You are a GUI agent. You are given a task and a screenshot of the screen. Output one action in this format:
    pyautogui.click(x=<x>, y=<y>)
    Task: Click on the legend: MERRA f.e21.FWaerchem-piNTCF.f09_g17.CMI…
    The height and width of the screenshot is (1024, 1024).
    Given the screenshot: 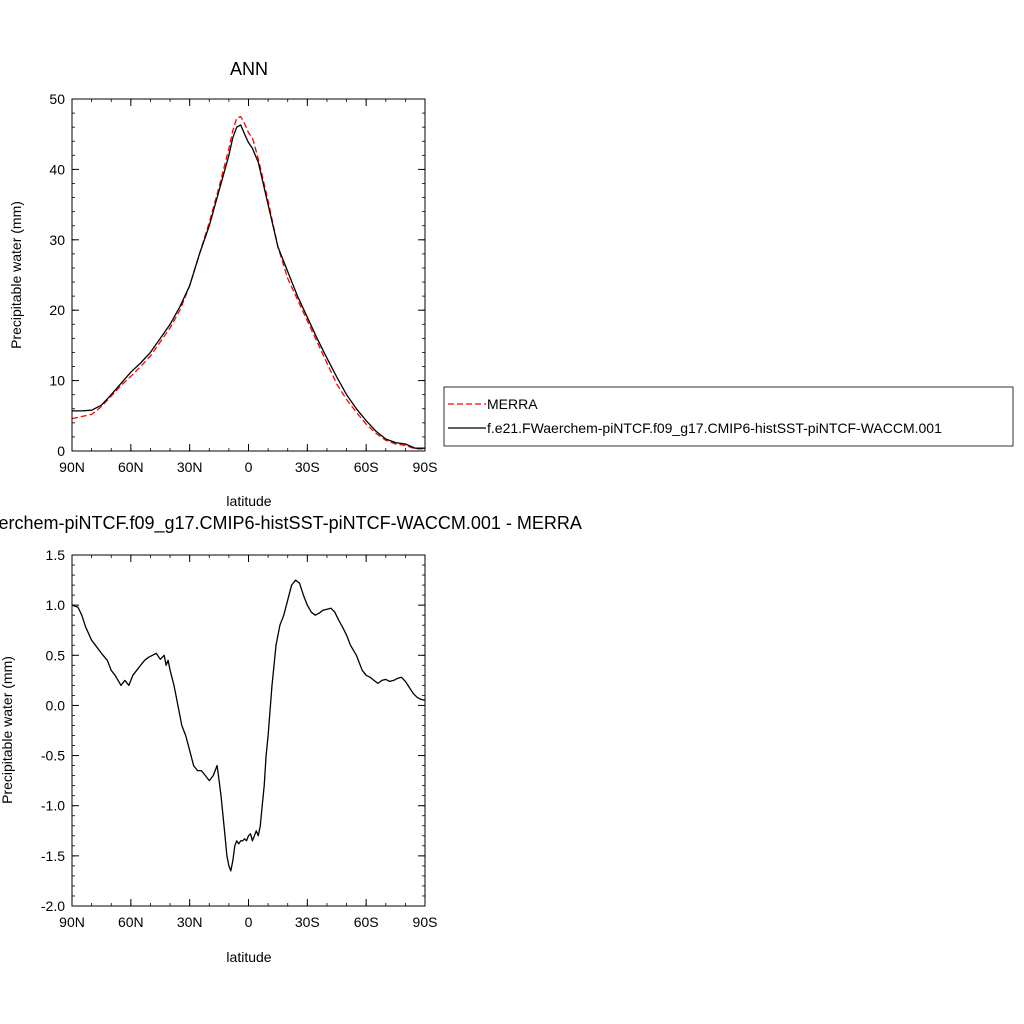 What is the action you would take?
    pyautogui.click(x=728, y=416)
    